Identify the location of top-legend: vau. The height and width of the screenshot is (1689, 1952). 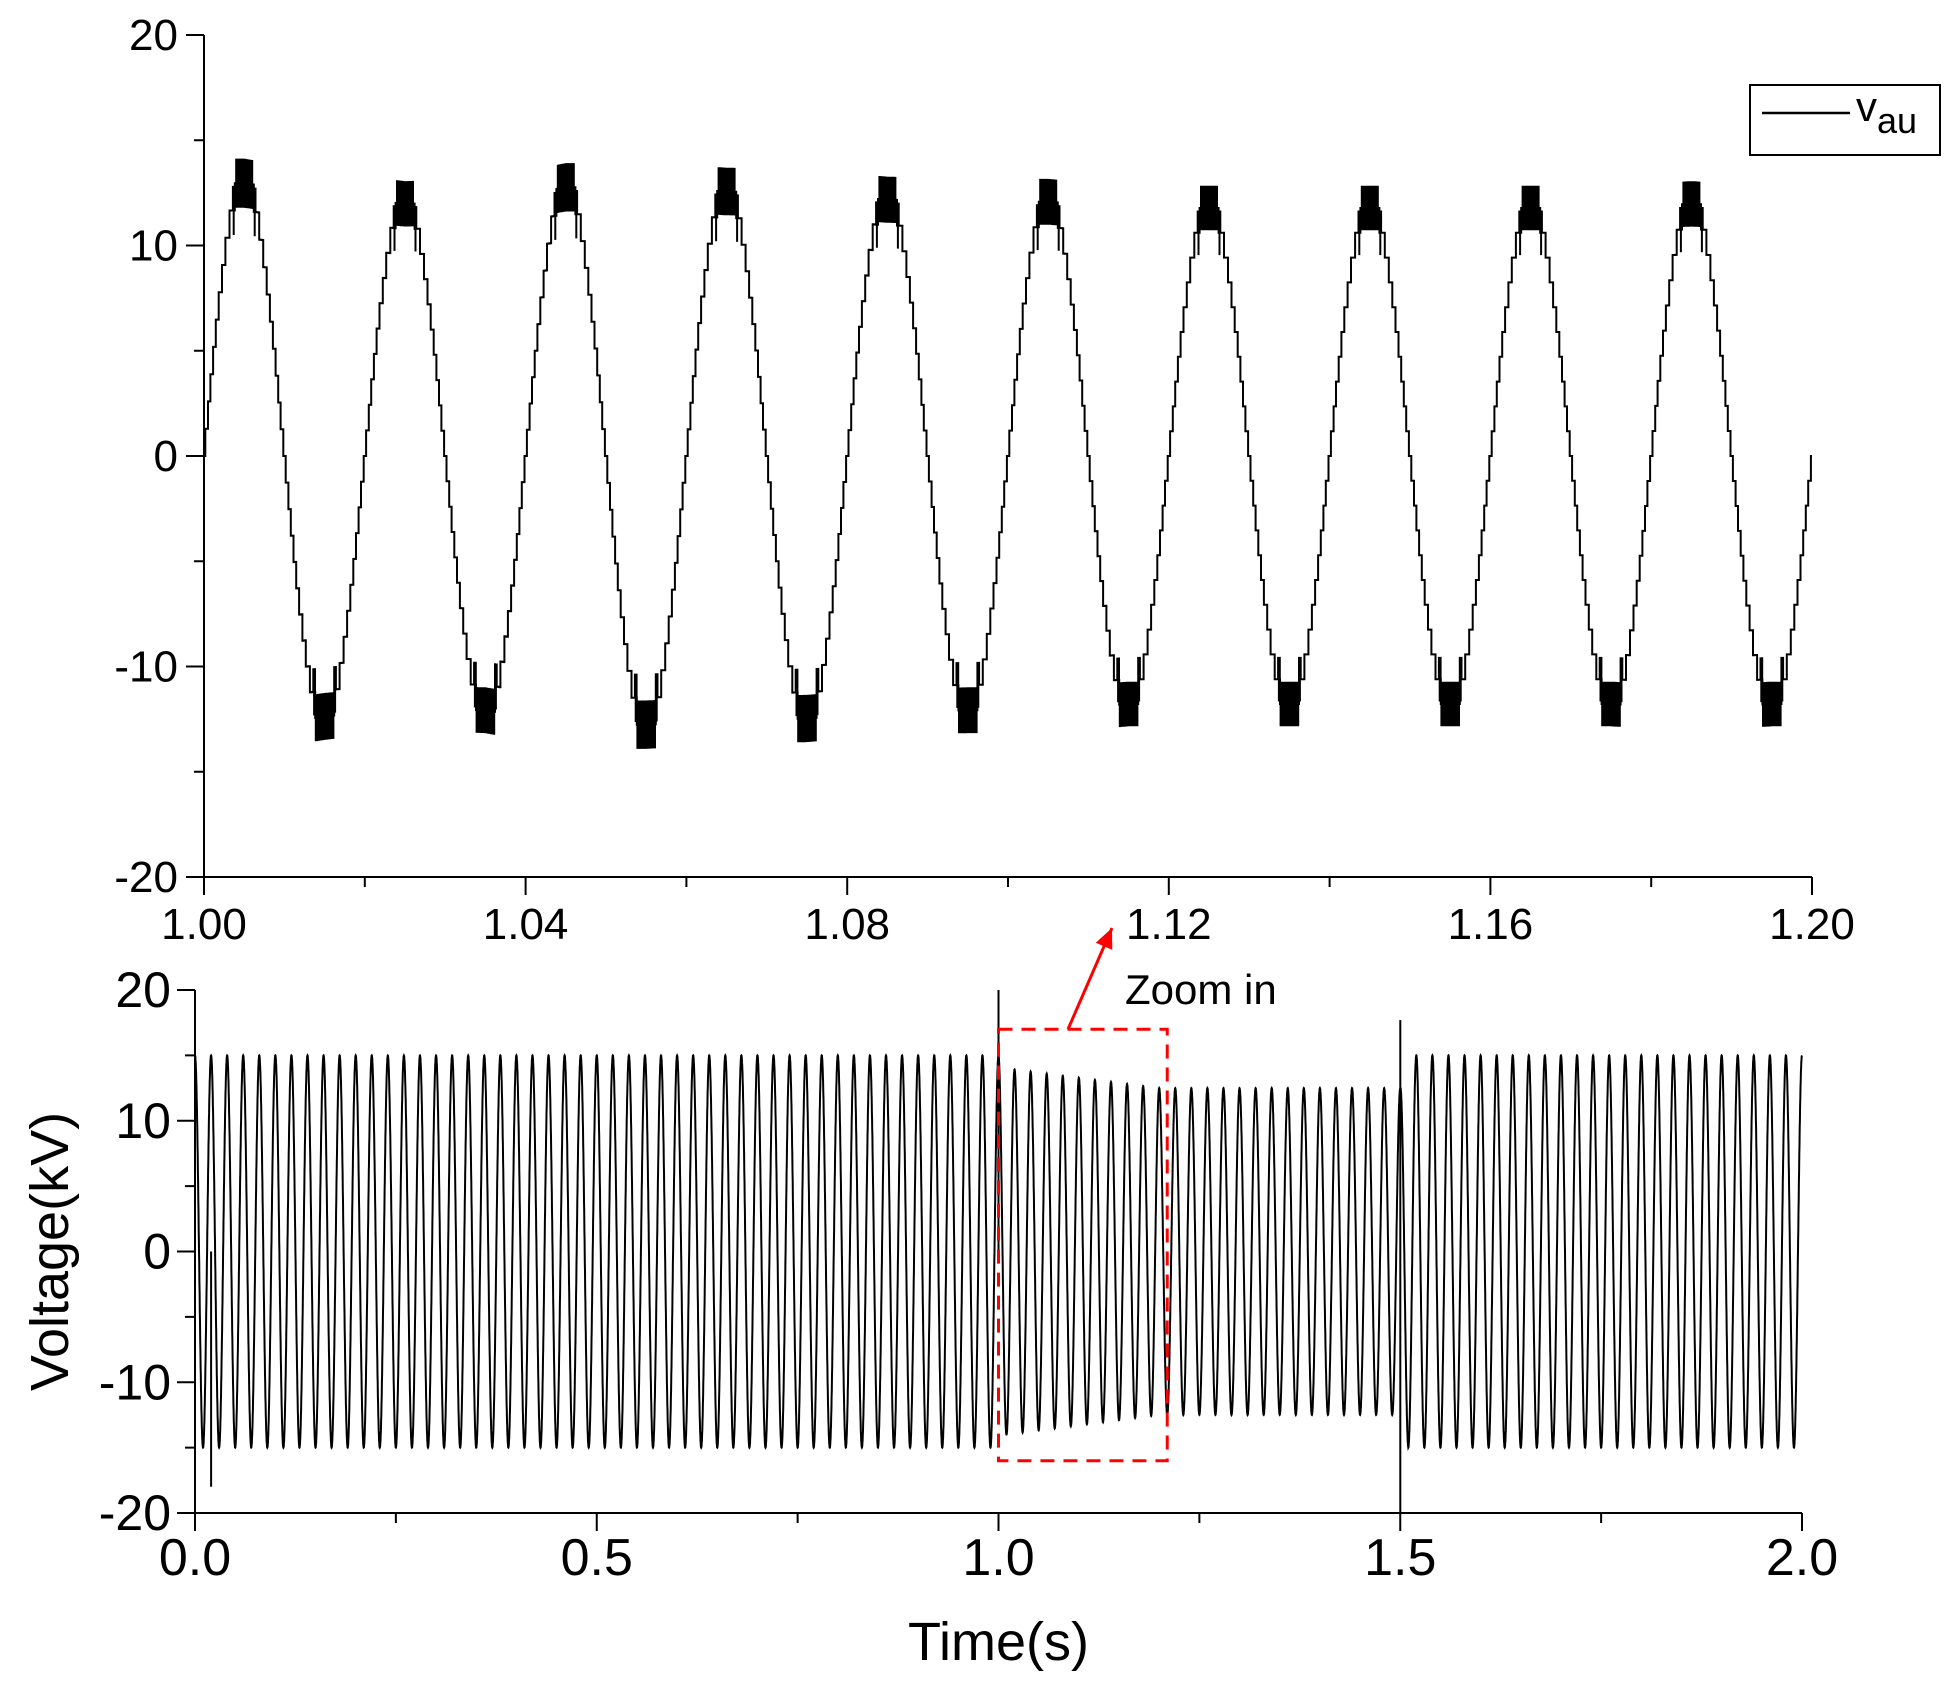
(1845, 119).